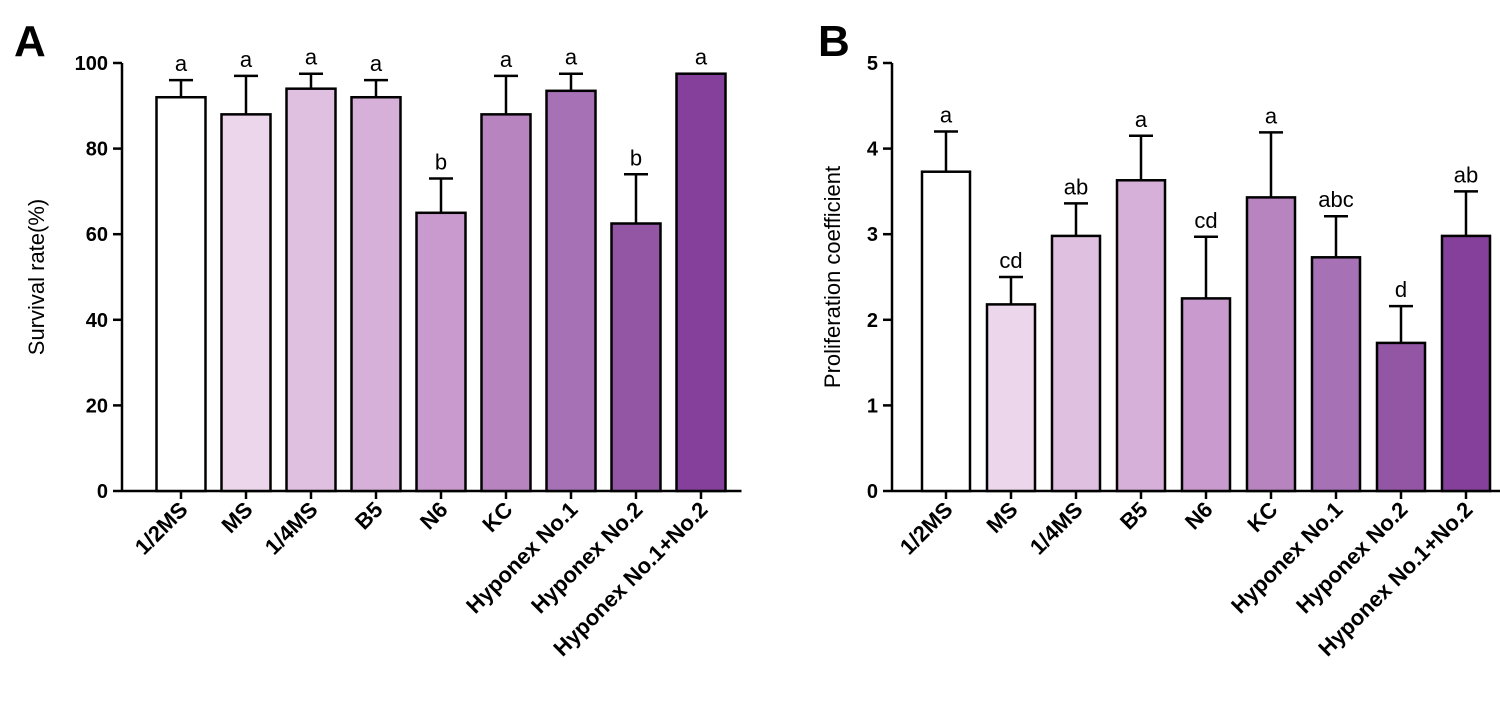 The height and width of the screenshot is (724, 1500). Describe the element at coordinates (97, 235) in the screenshot. I see `y-tick-label: 60` at that location.